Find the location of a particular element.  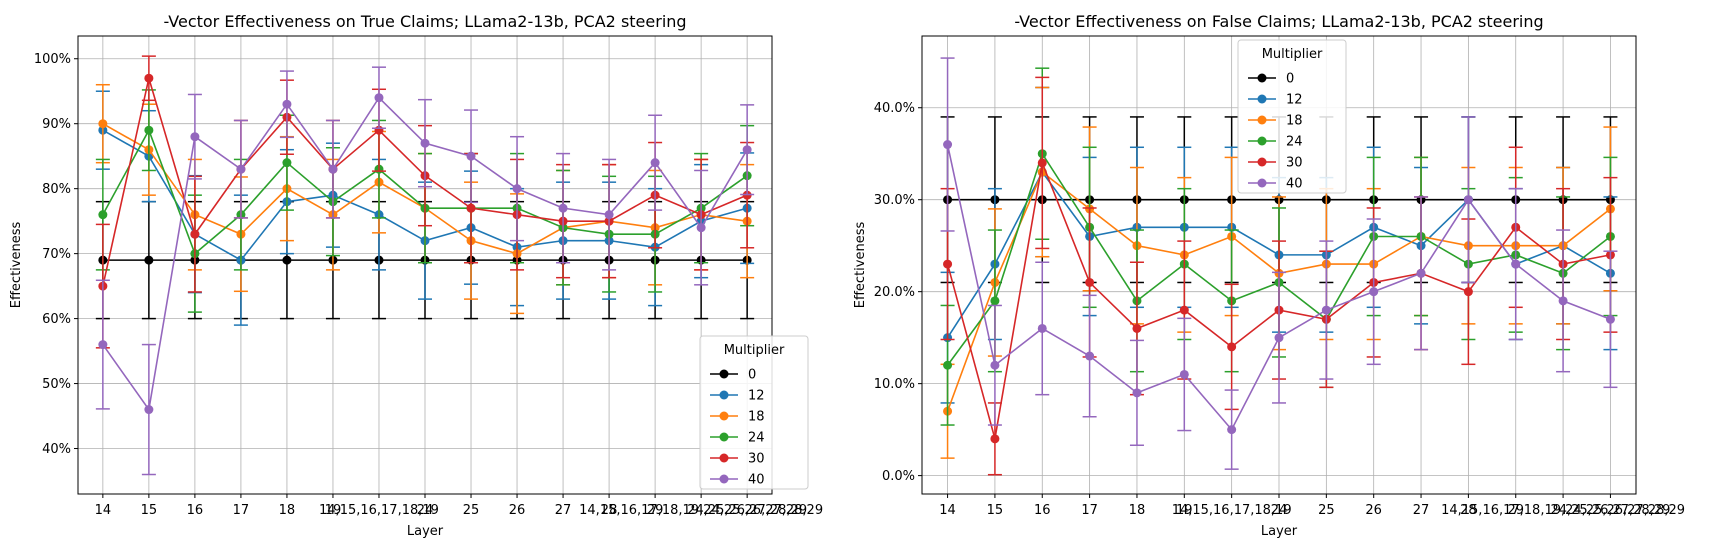

x-tick-label: 24,25,26,27,28,29 is located at coordinates (747, 510).